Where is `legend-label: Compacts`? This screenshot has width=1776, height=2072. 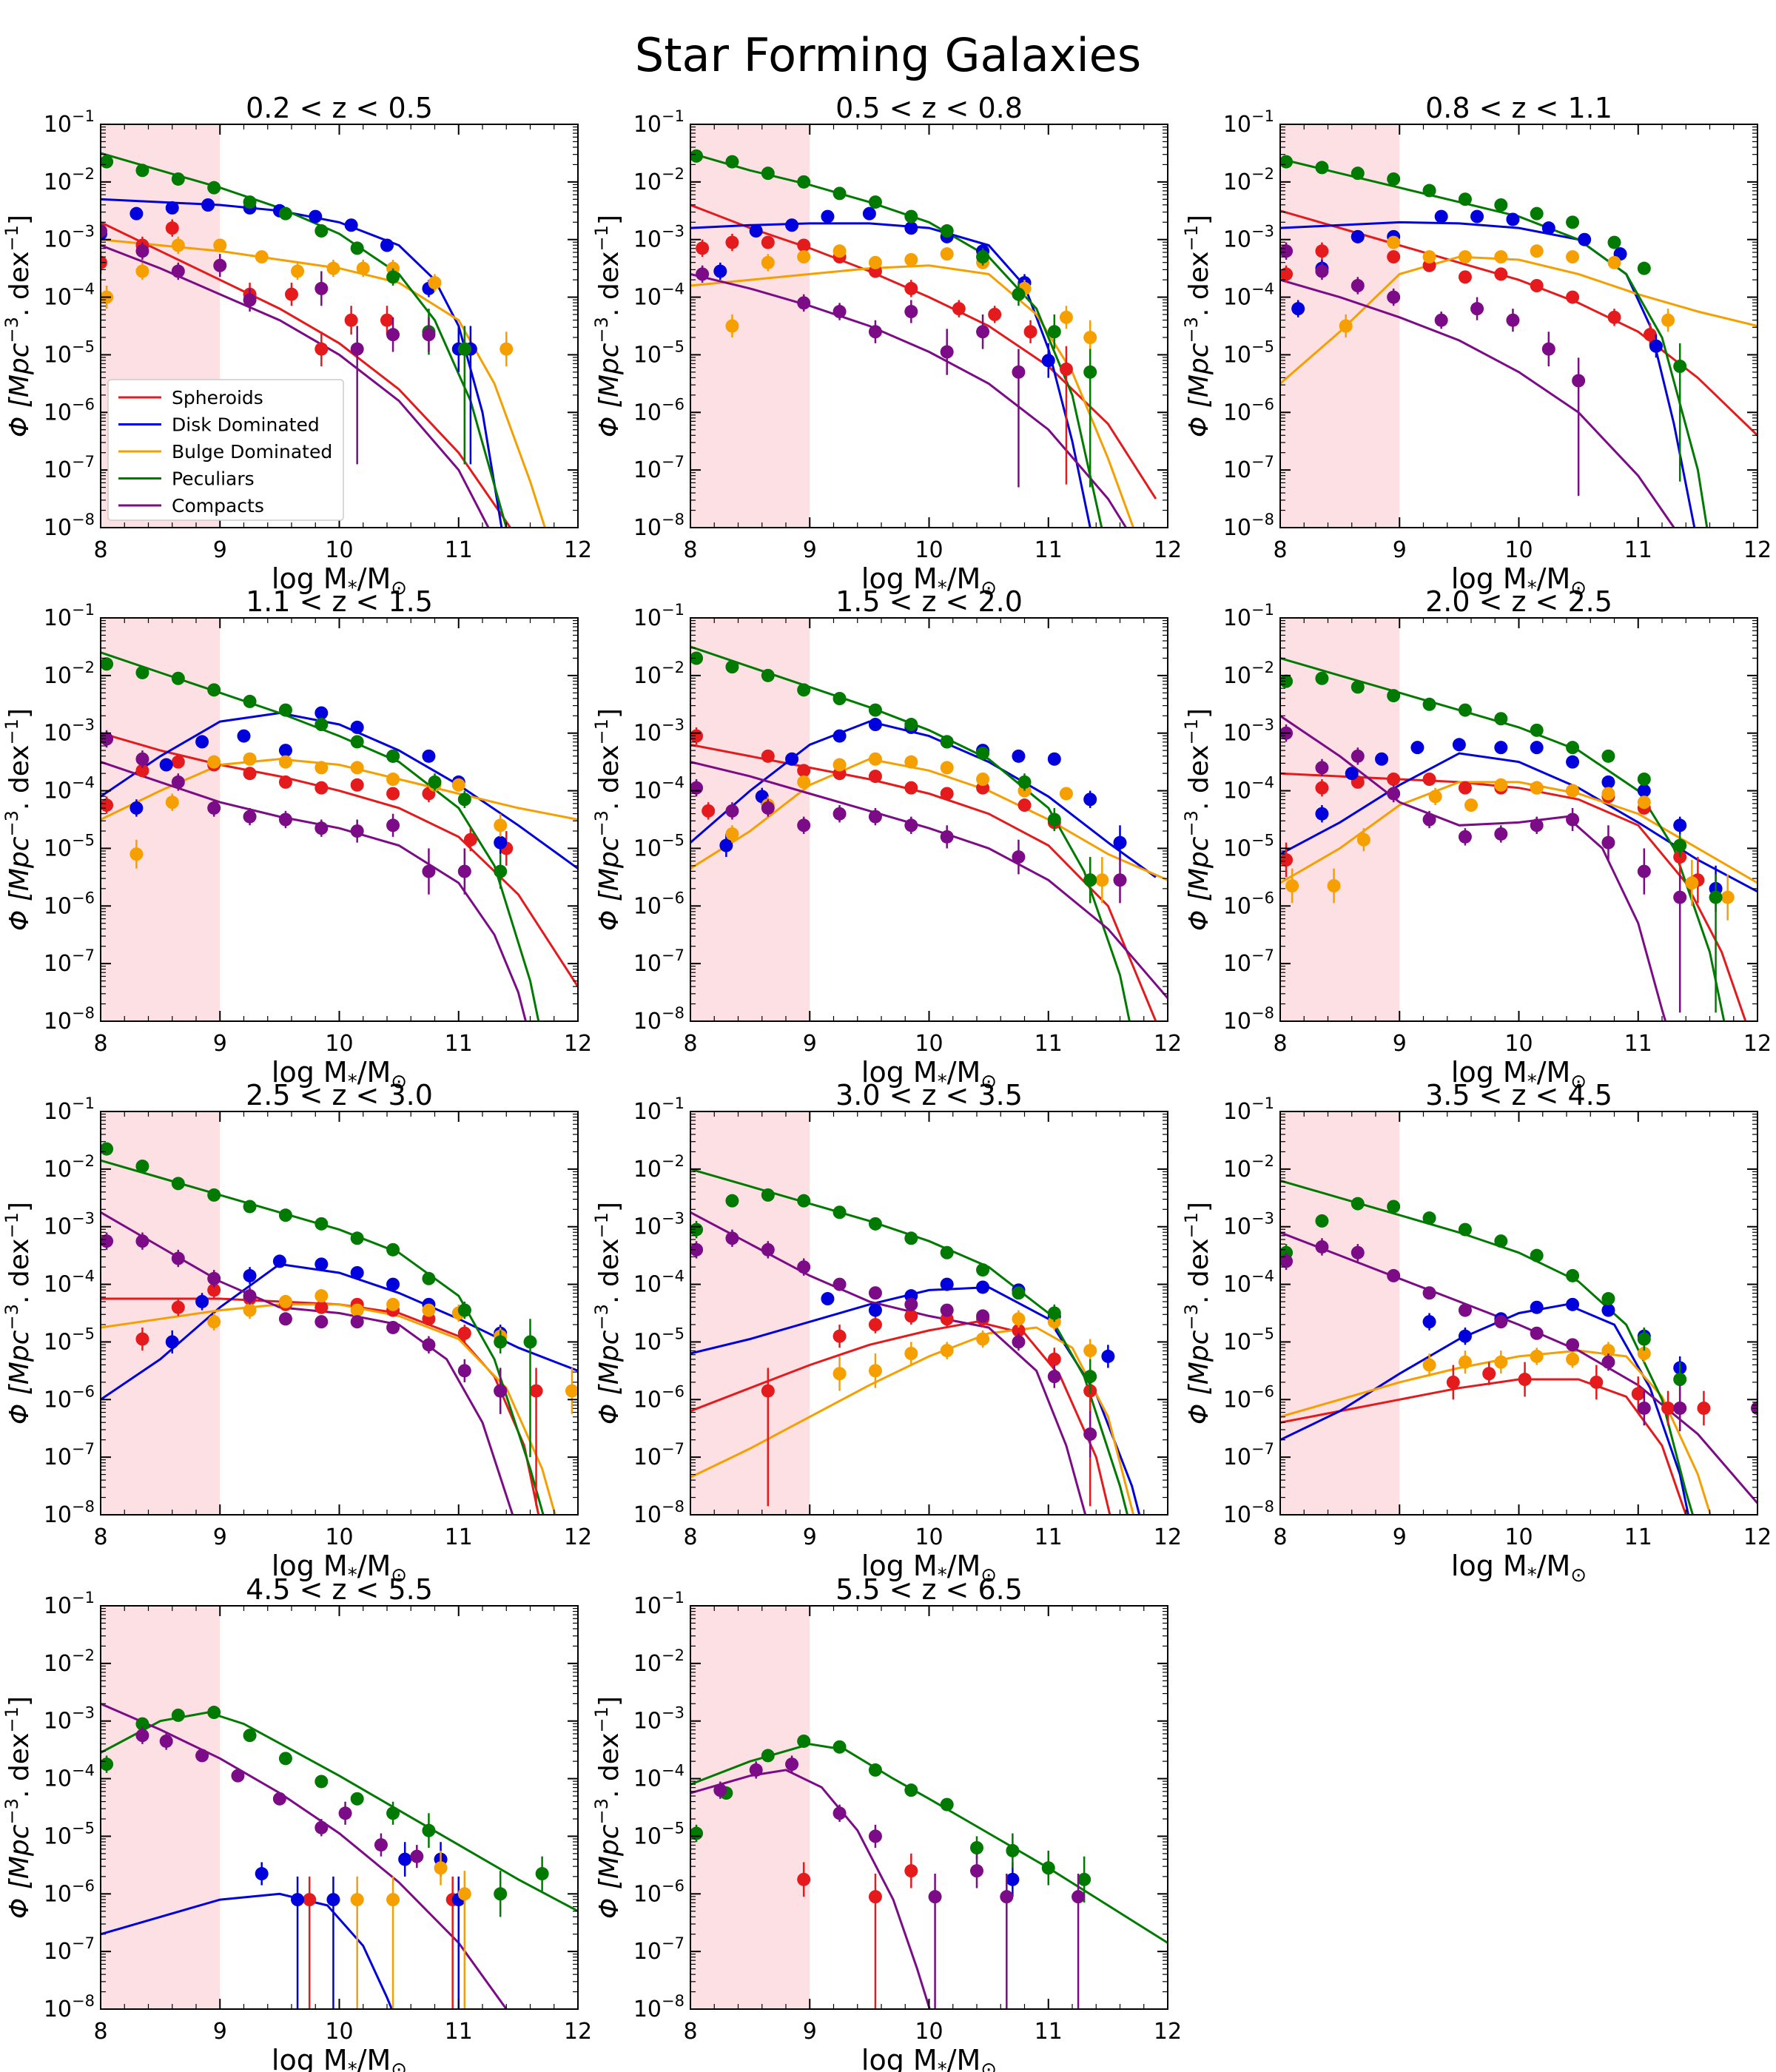 legend-label: Compacts is located at coordinates (218, 506).